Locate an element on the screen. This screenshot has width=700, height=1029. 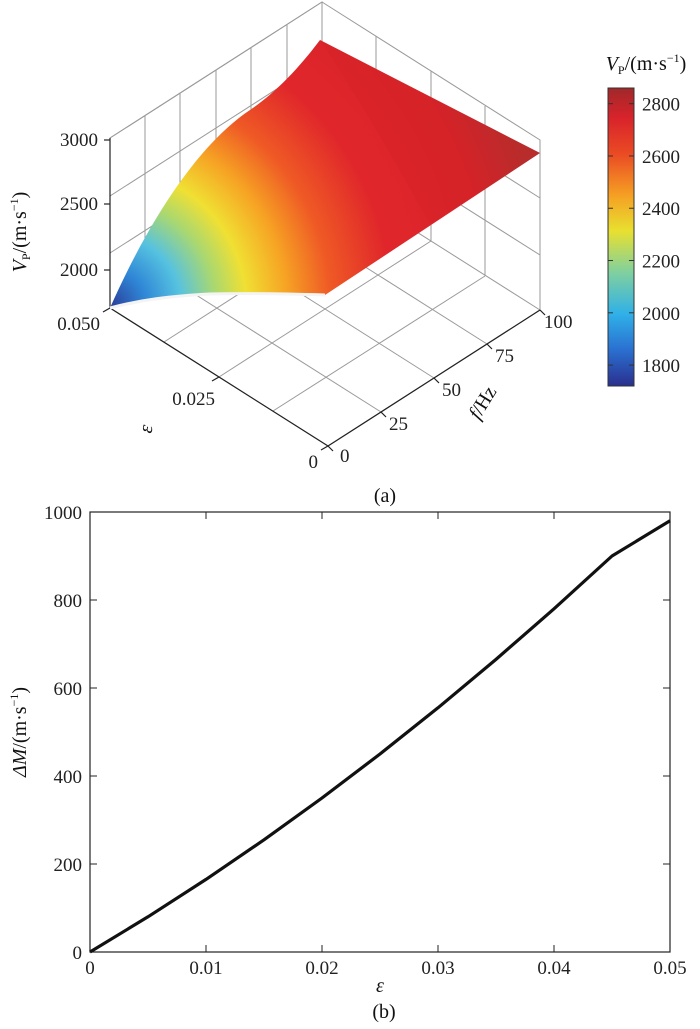
caption-a: (a) is located at coordinates (385, 496).